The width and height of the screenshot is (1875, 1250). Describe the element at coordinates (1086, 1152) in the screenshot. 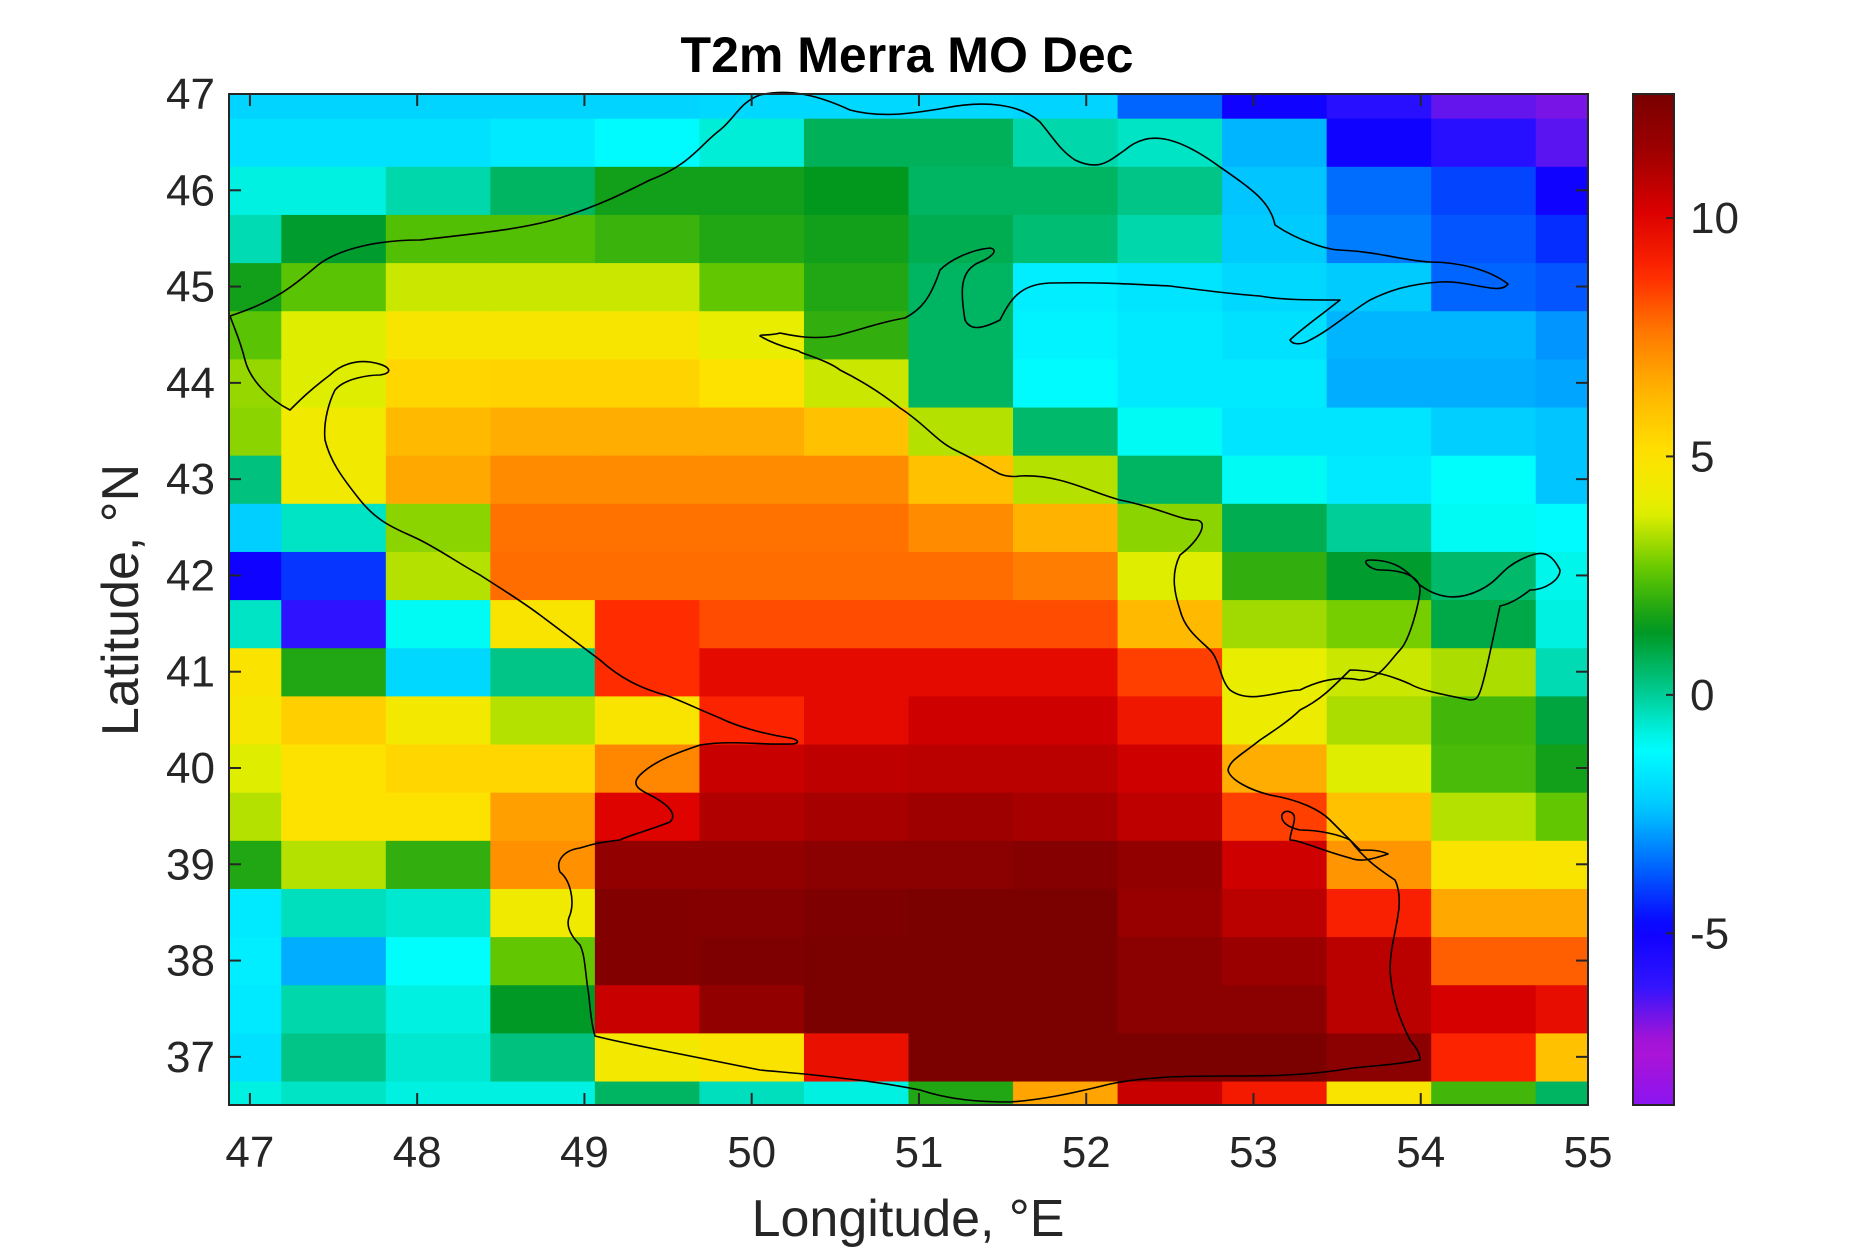

I see `x-tick-label: 52` at that location.